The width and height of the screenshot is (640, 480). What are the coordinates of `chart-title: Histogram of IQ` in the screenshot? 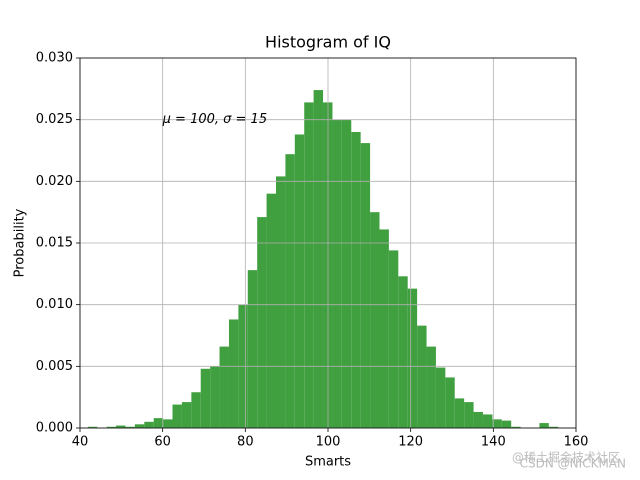 It's located at (328, 42).